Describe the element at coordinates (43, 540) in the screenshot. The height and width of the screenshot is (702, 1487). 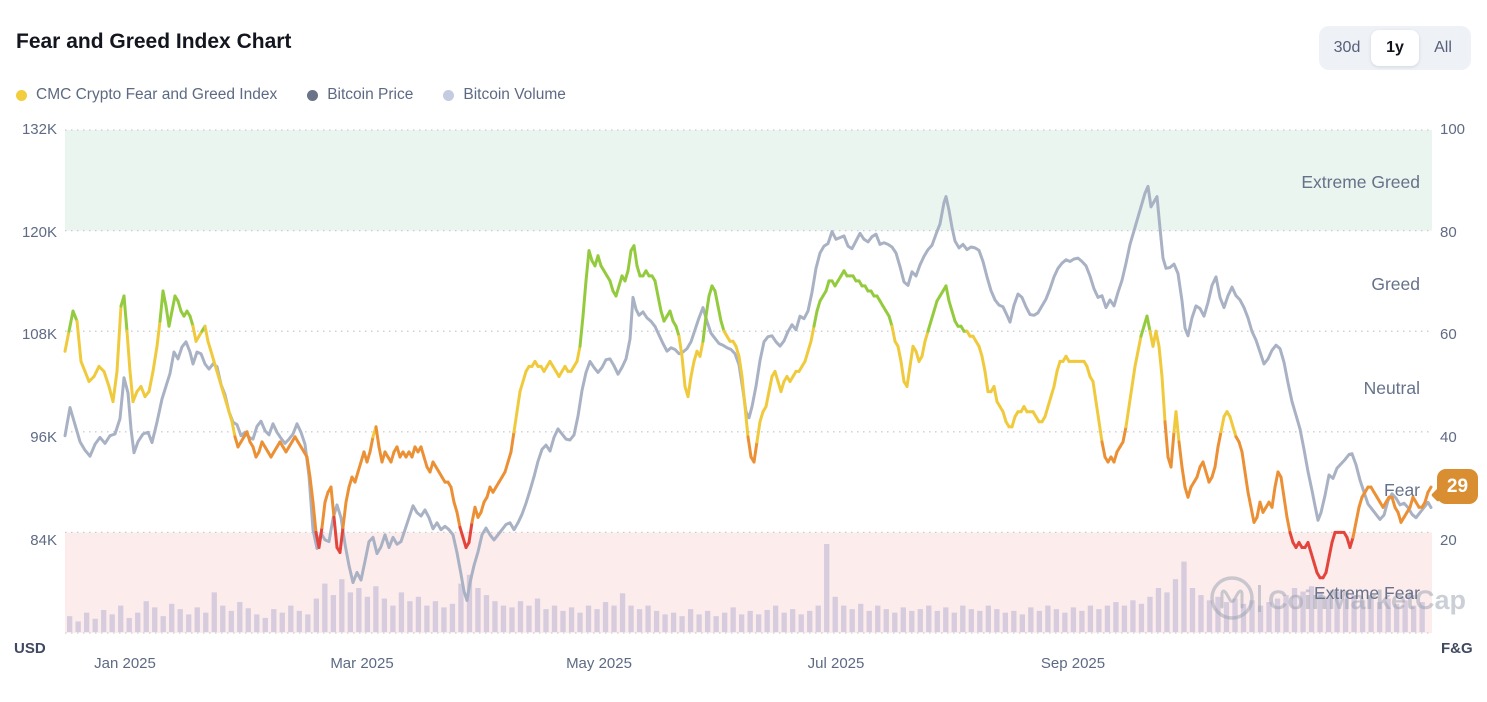
I see `y-axis-left-tick: 84K` at that location.